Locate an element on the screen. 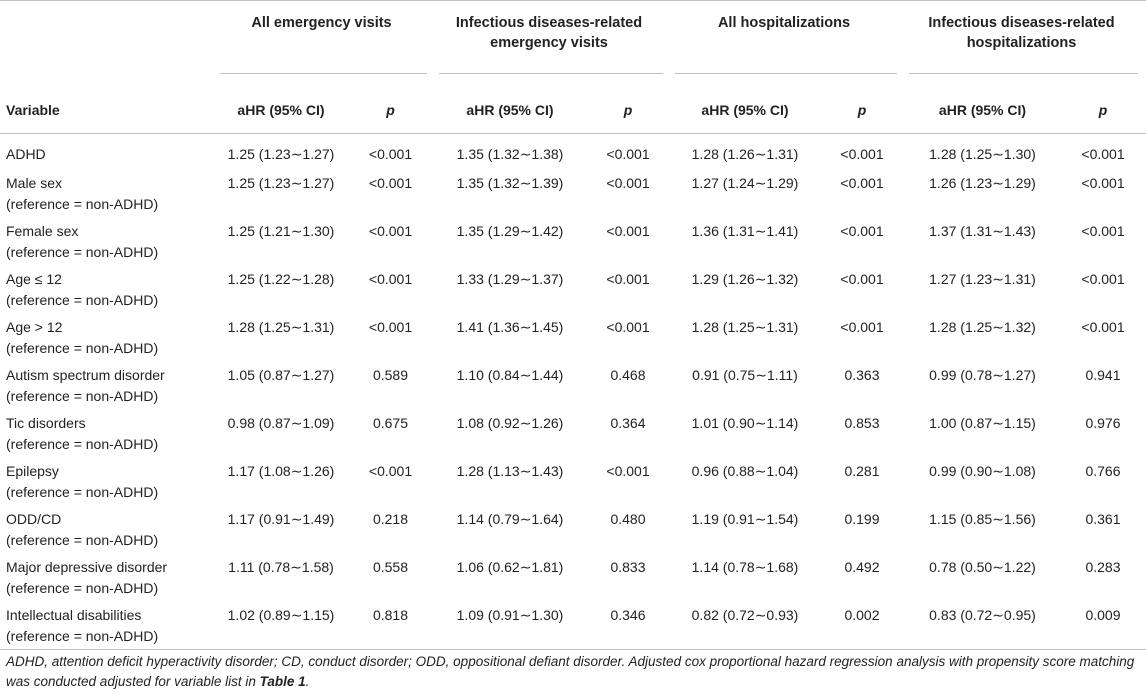 Image resolution: width=1146 pixels, height=694 pixels. ahr-cell: 1.11 (0.78∼1.58) is located at coordinates (281, 567).